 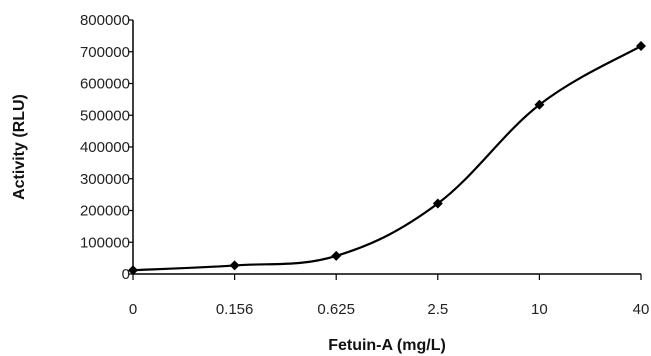 What do you see at coordinates (126, 274) in the screenshot?
I see `y-tick-label: 0` at bounding box center [126, 274].